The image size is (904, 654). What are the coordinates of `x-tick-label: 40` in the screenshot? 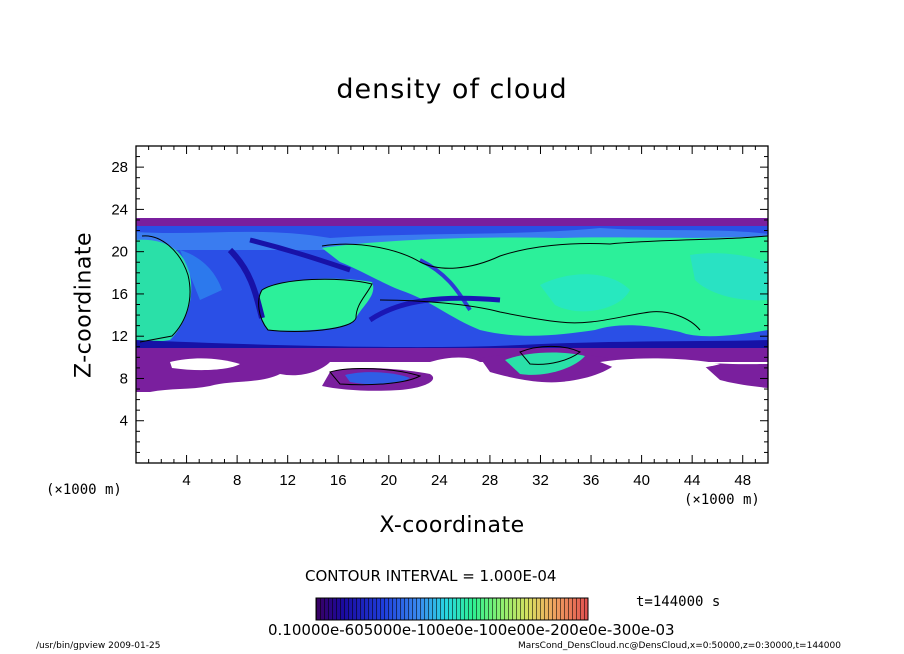 It's located at (641, 480).